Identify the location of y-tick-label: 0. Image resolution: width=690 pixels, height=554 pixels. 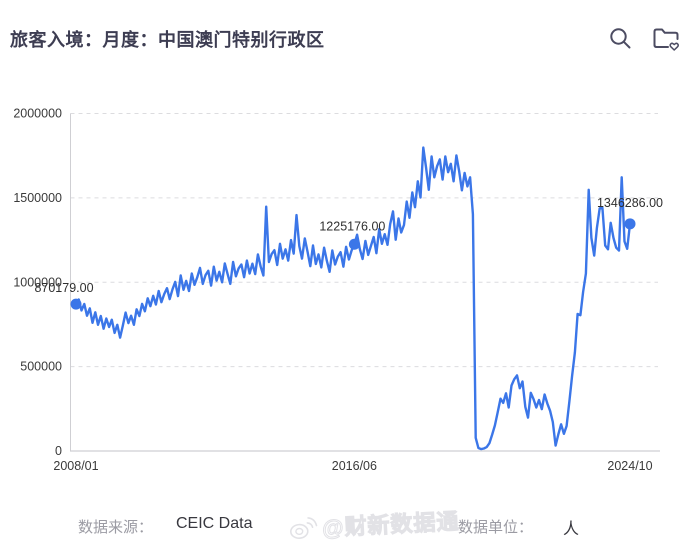
(58, 451).